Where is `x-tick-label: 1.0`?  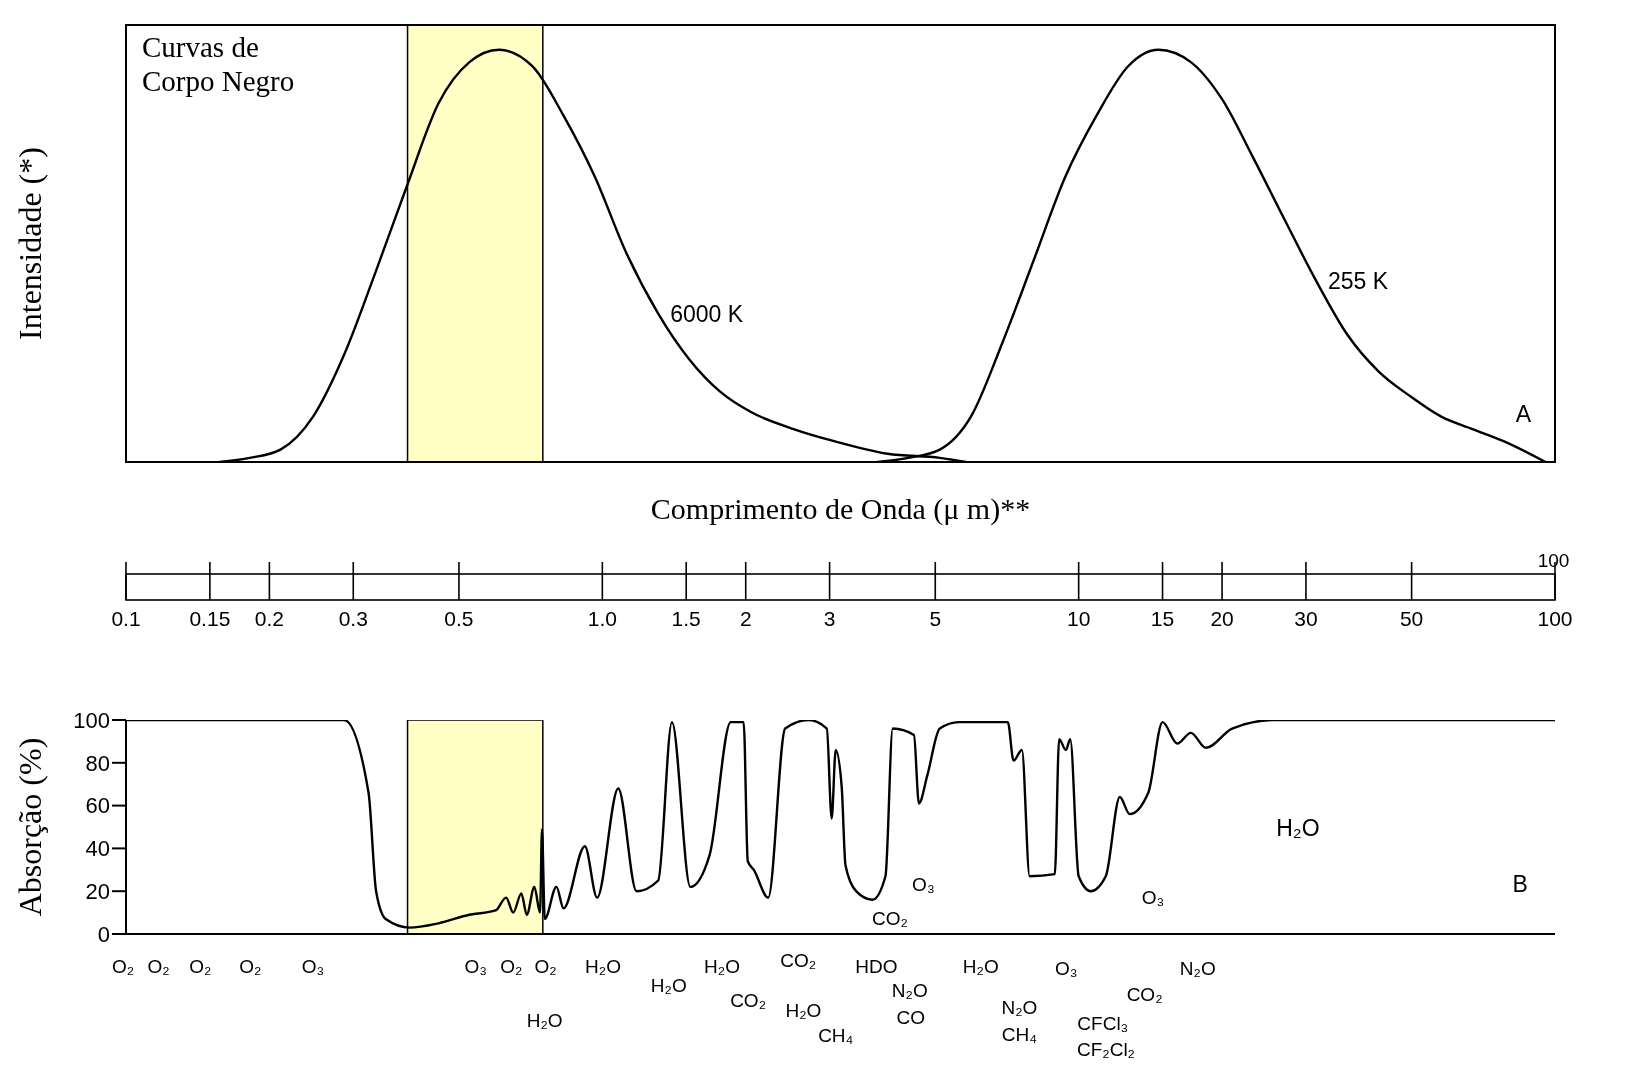
x-tick-label: 1.0 is located at coordinates (602, 618).